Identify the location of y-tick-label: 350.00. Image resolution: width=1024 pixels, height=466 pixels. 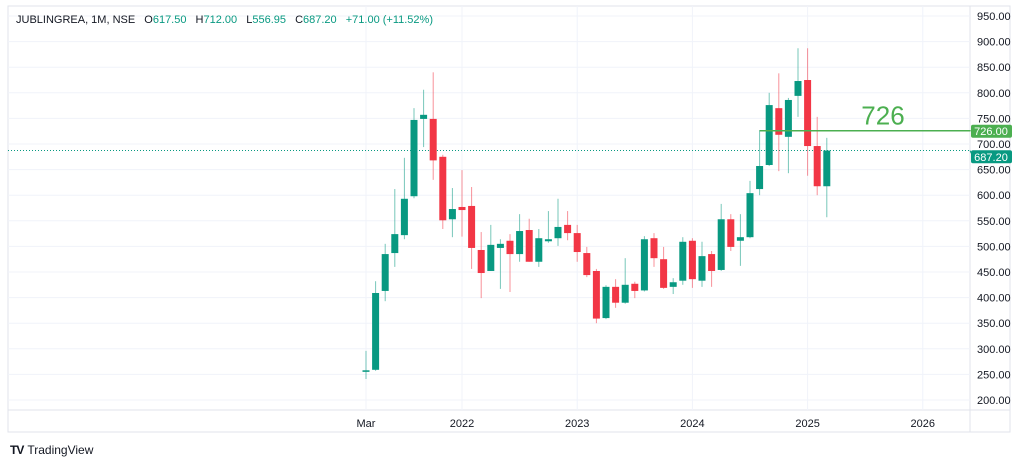
(994, 324).